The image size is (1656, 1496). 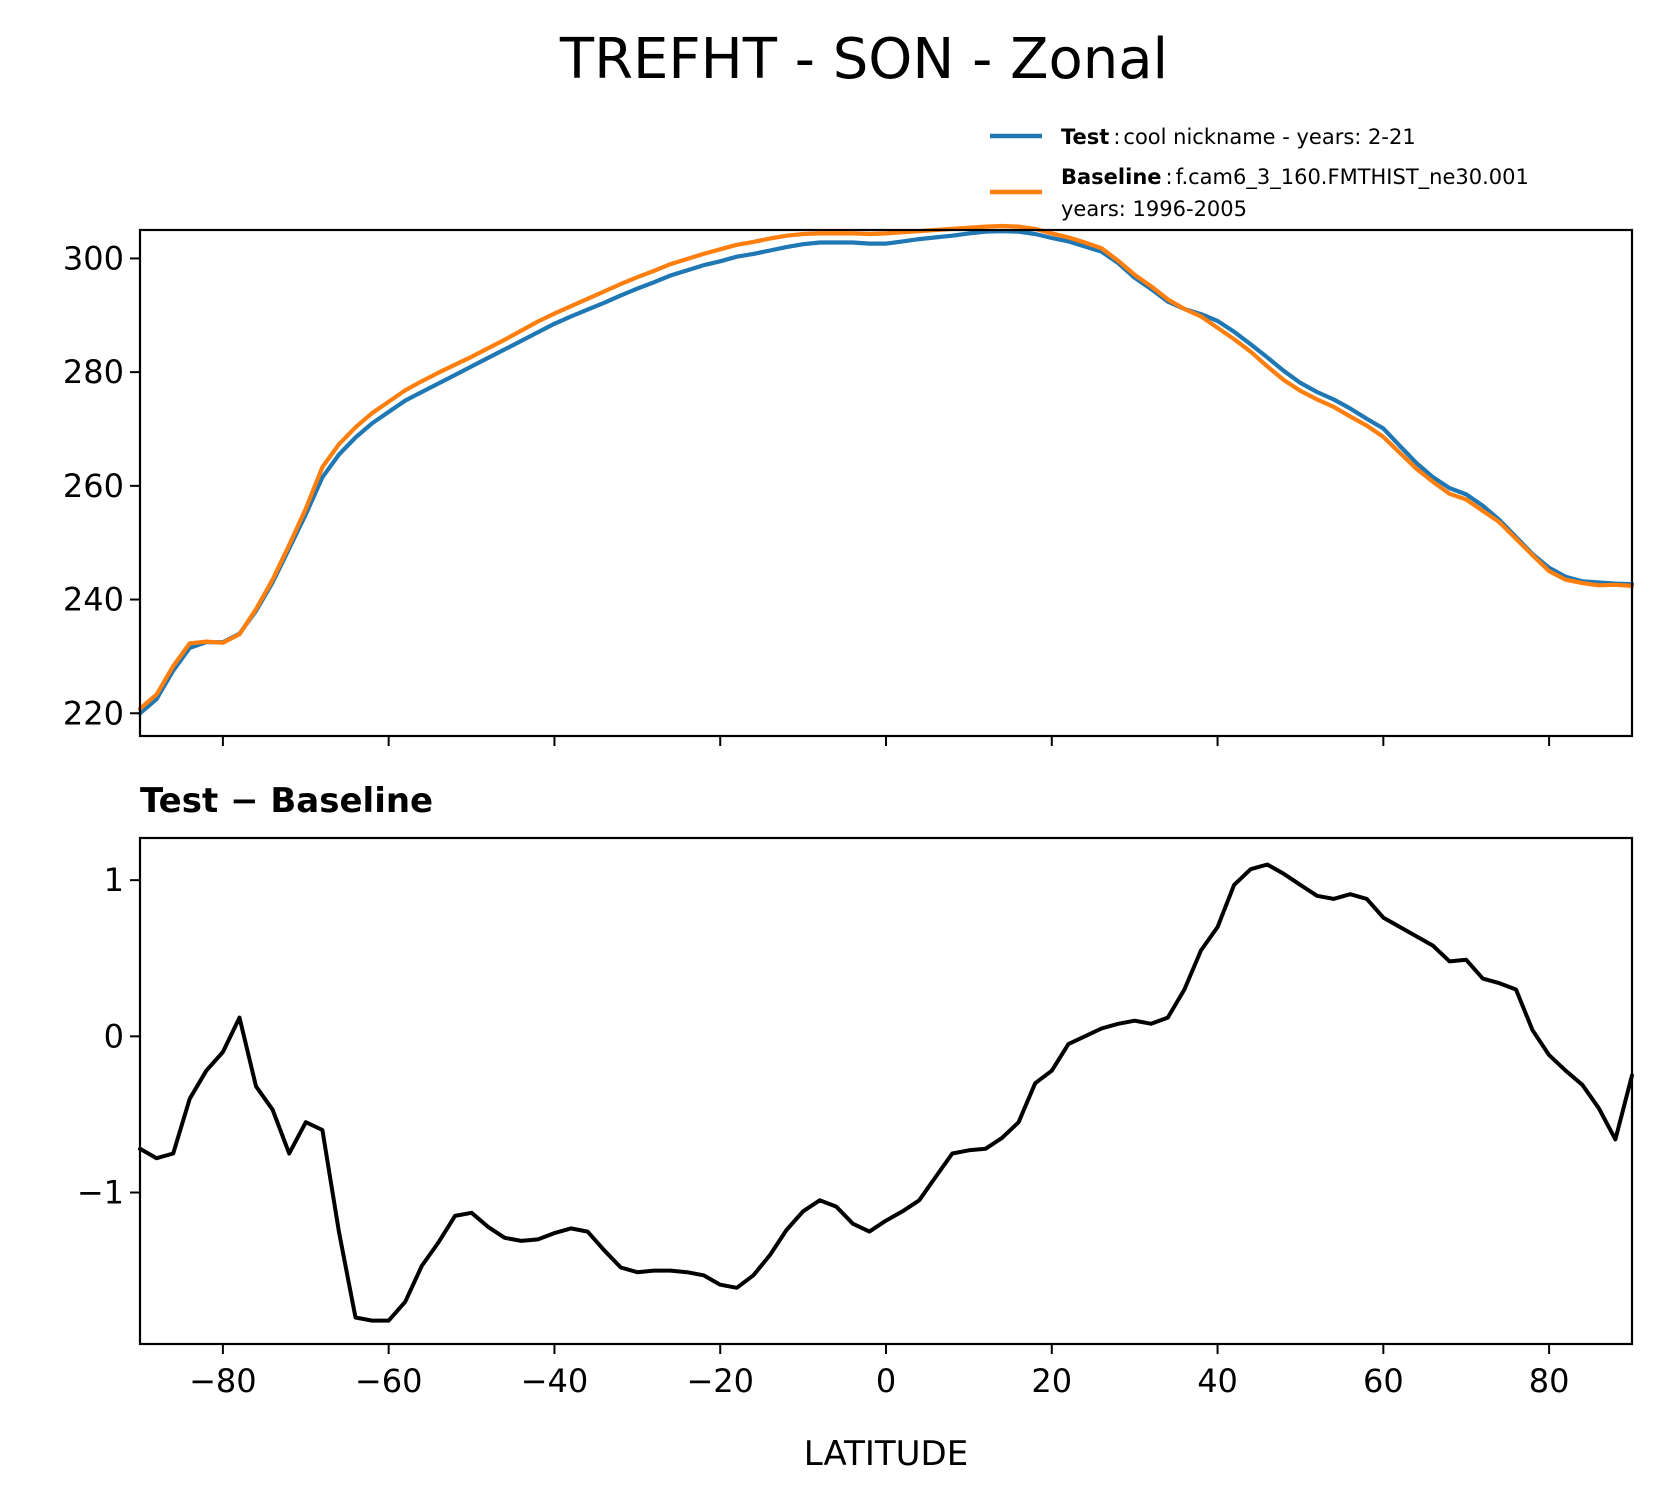 I want to click on bottom-x-axis: −80 −60 −40 −20 0 20 40 60 80, so click(x=879, y=1372).